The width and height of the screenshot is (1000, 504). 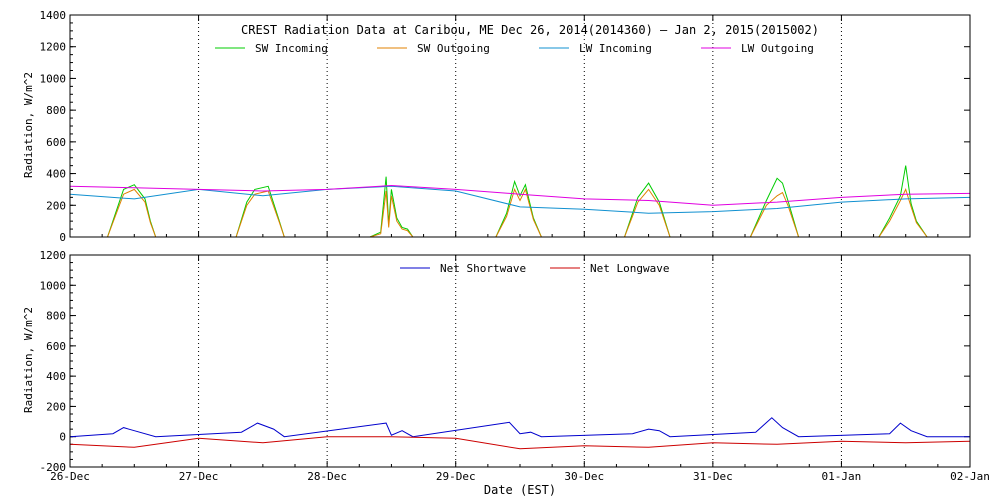 I want to click on top-y-axis-label: Radiation, W/m^2, so click(x=28, y=125).